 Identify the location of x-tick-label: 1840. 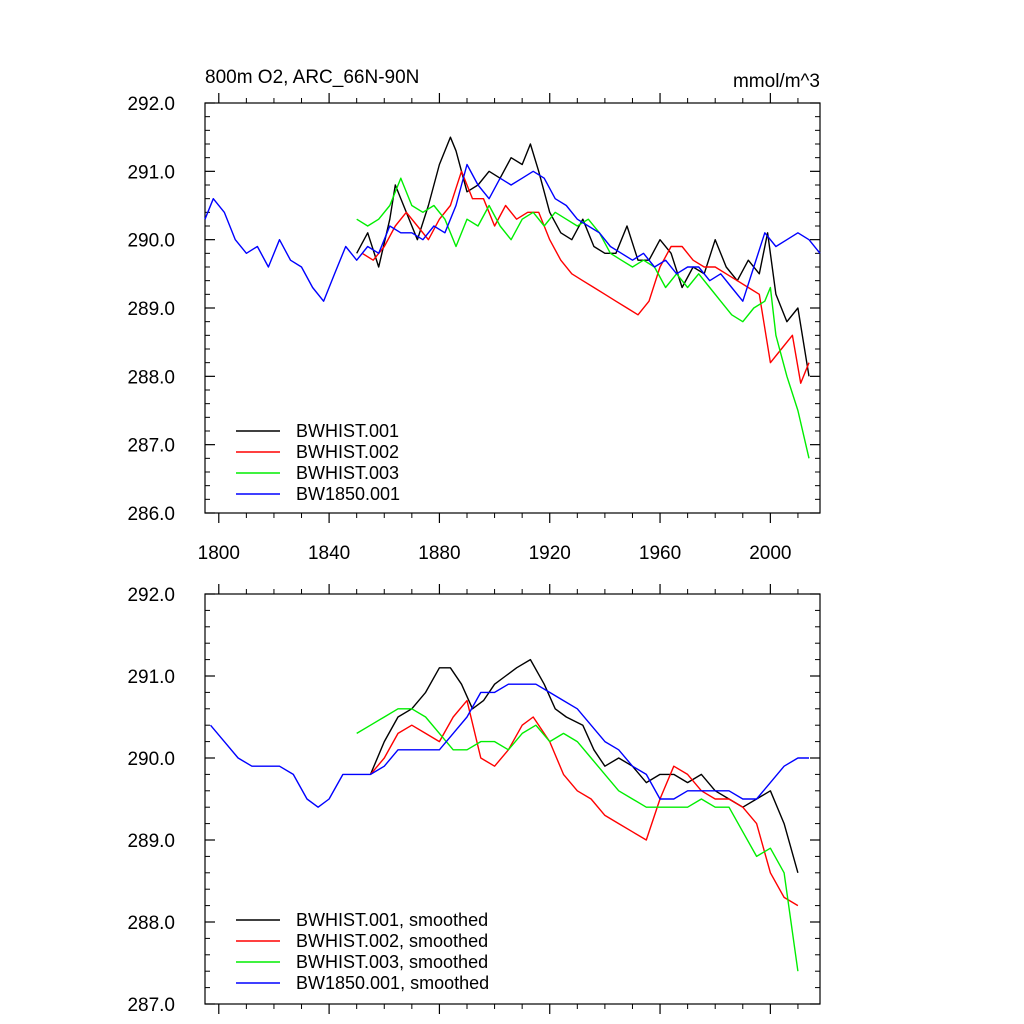
(329, 553).